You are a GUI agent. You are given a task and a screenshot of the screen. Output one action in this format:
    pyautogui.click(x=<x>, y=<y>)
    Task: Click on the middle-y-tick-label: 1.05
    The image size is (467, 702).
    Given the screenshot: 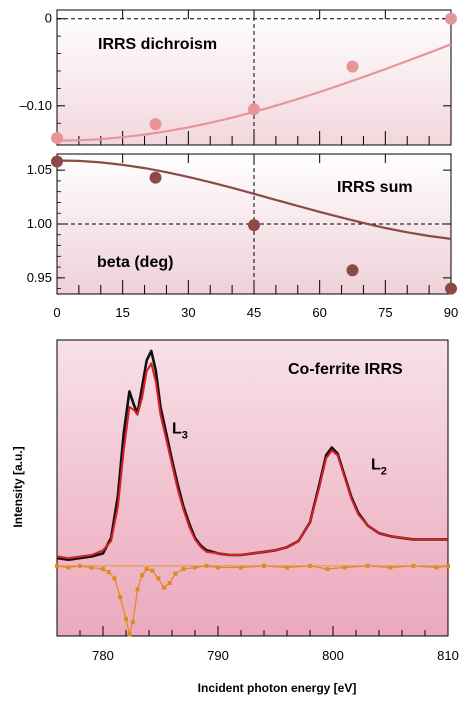 What is the action you would take?
    pyautogui.click(x=39, y=169)
    